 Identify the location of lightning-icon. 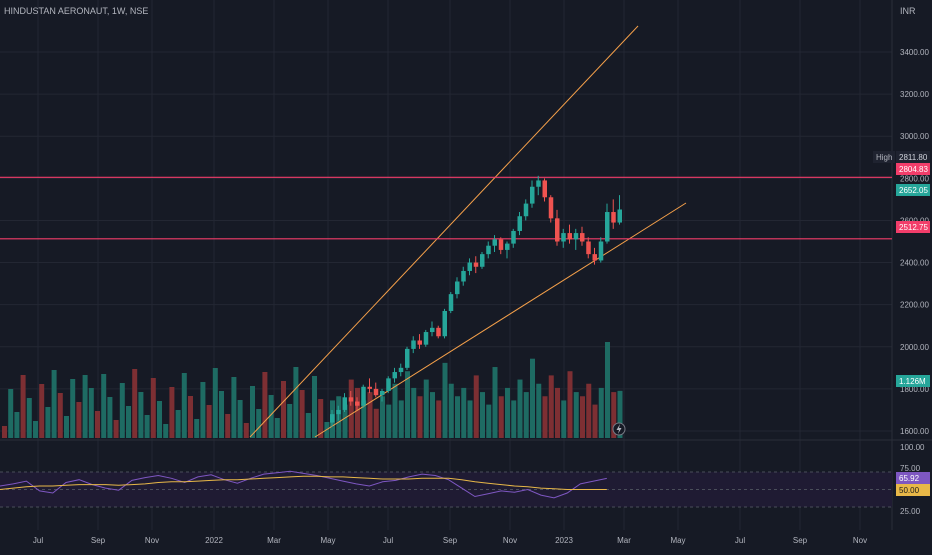
(619, 429).